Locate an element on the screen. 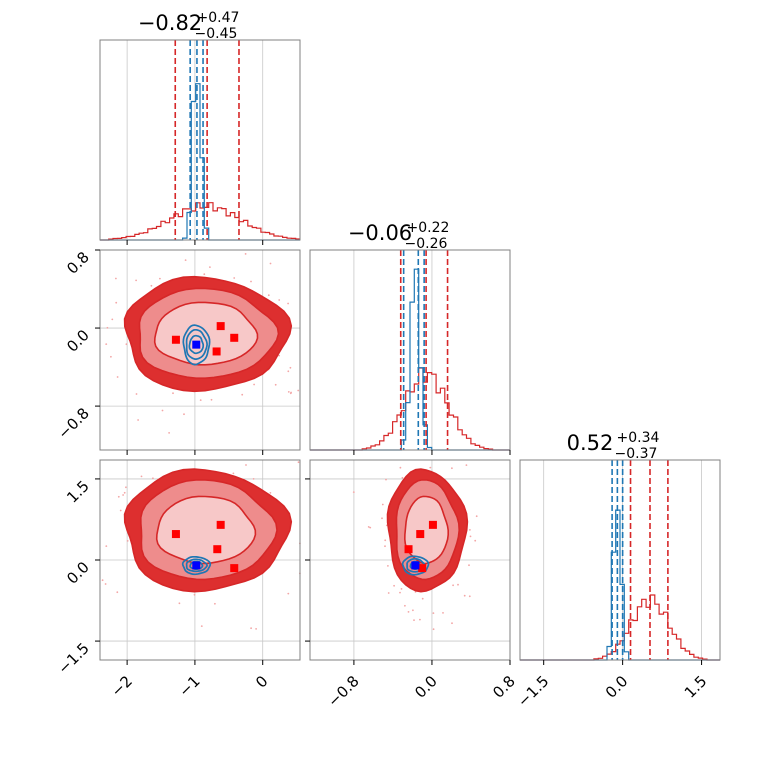 This screenshot has width=760, height=764. marginal-title-minus: −0.45 is located at coordinates (216, 34).